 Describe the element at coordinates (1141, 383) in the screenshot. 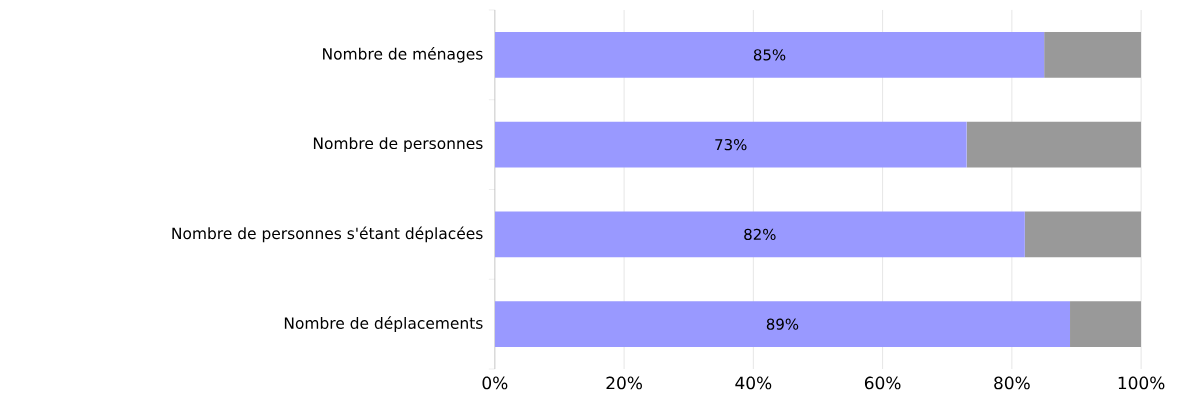

I see `x-tick-label: 100%` at that location.